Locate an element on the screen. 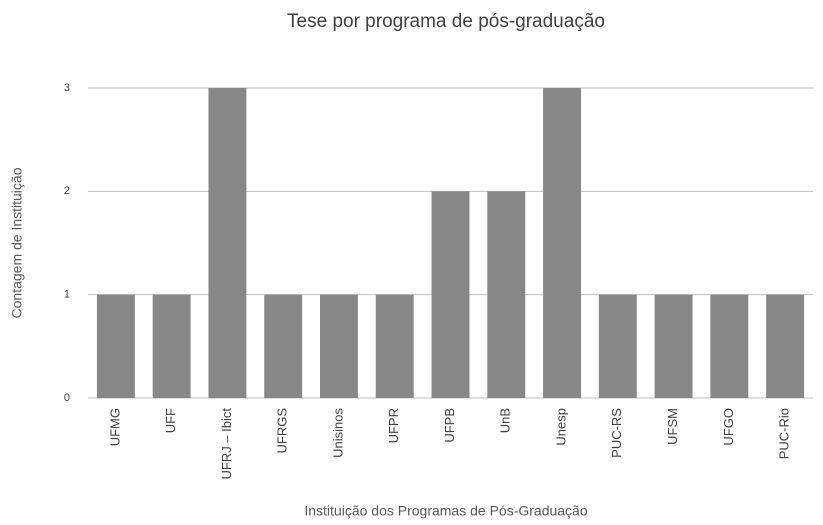 Image resolution: width=823 pixels, height=525 pixels. chart-title: Tese por programa de pós-graduação is located at coordinates (446, 21).